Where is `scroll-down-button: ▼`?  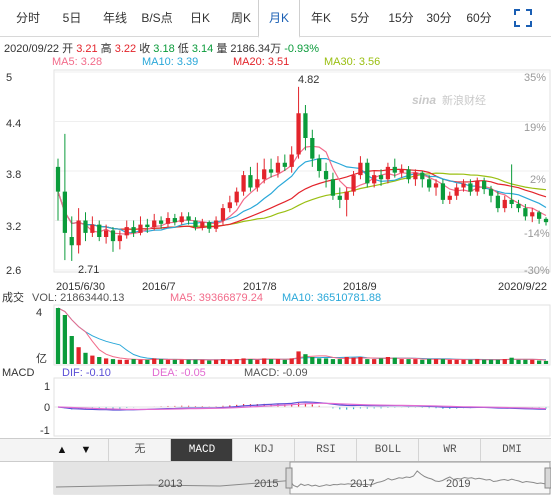
scroll-down-button: ▼ is located at coordinates (86, 450).